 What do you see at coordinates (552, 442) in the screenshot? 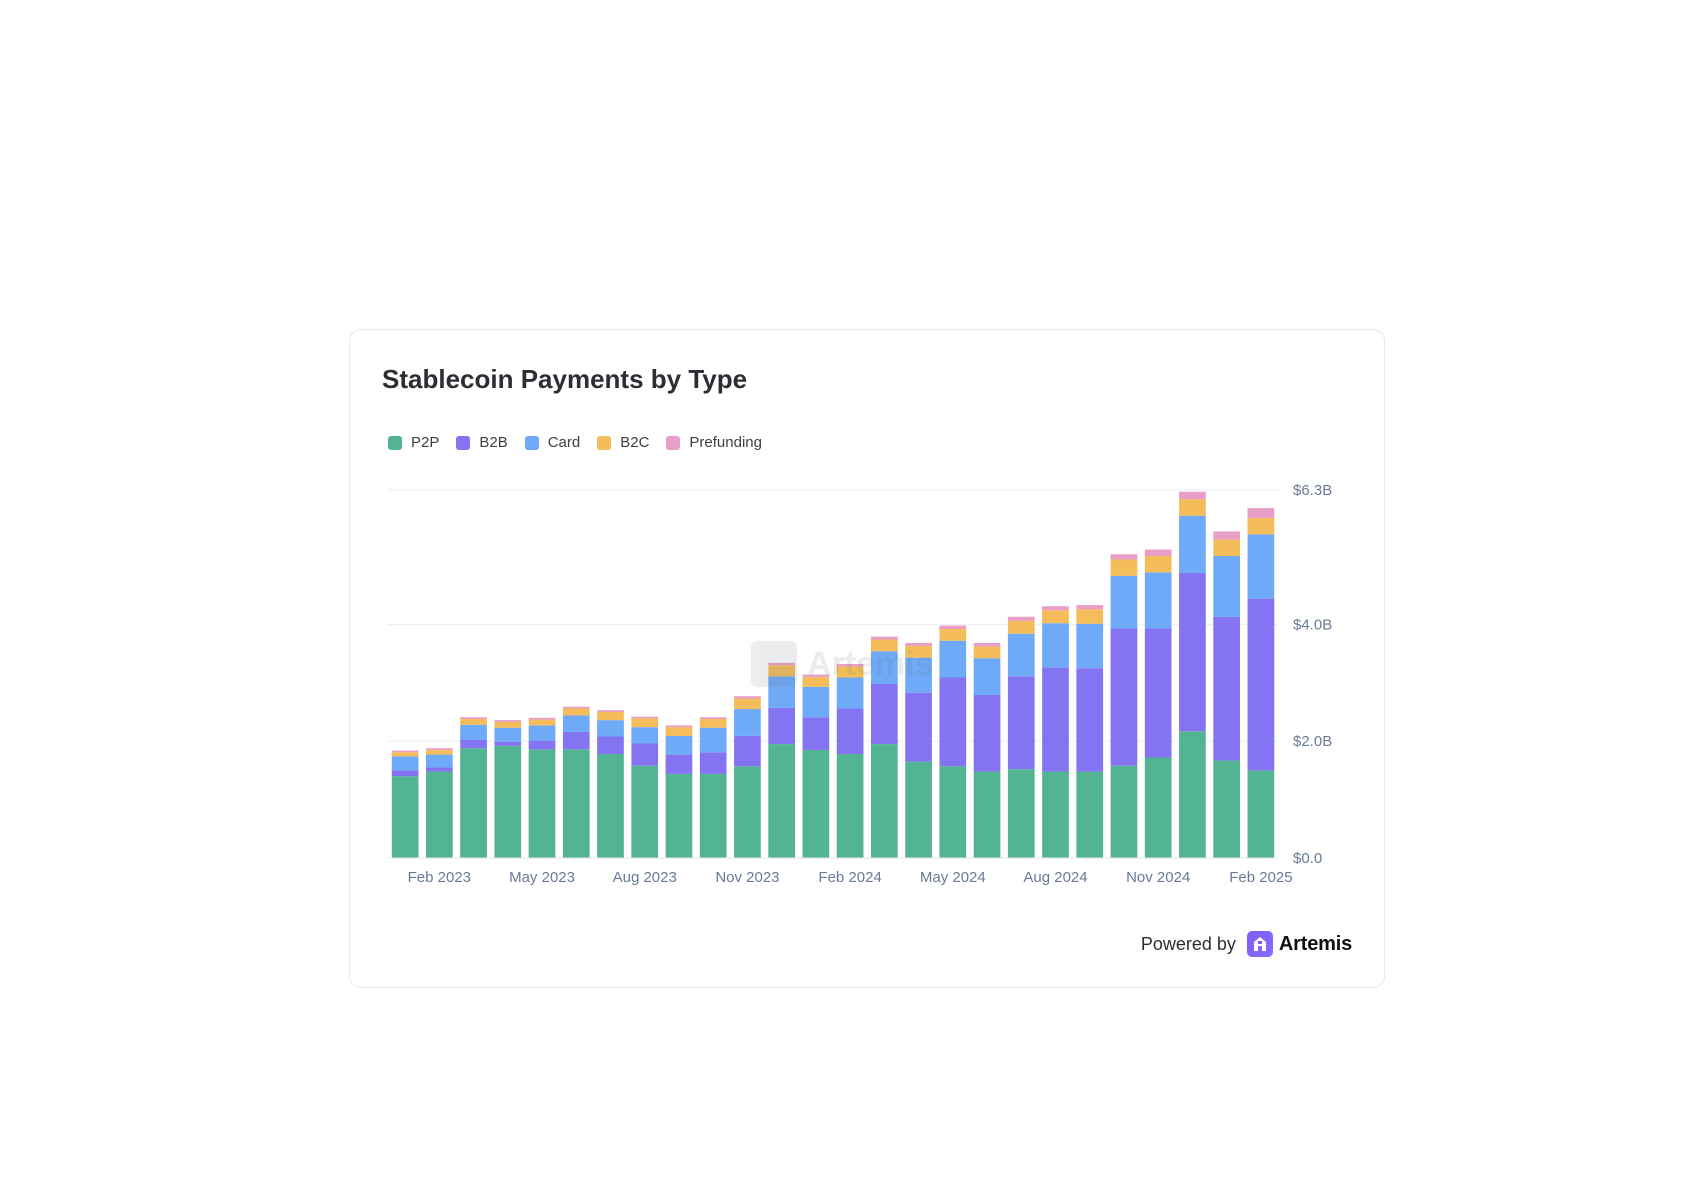
I see `legend-item-card: Card` at bounding box center [552, 442].